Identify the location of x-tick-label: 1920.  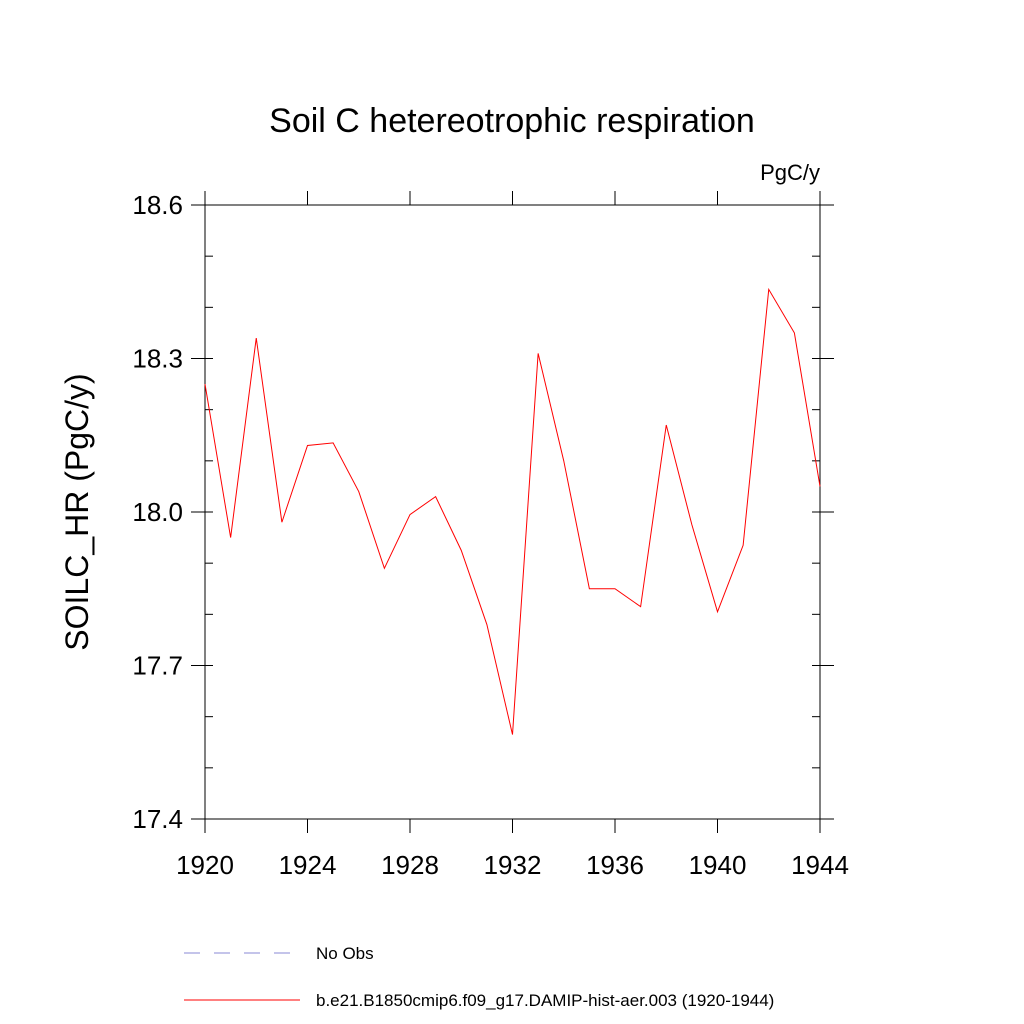
(205, 865).